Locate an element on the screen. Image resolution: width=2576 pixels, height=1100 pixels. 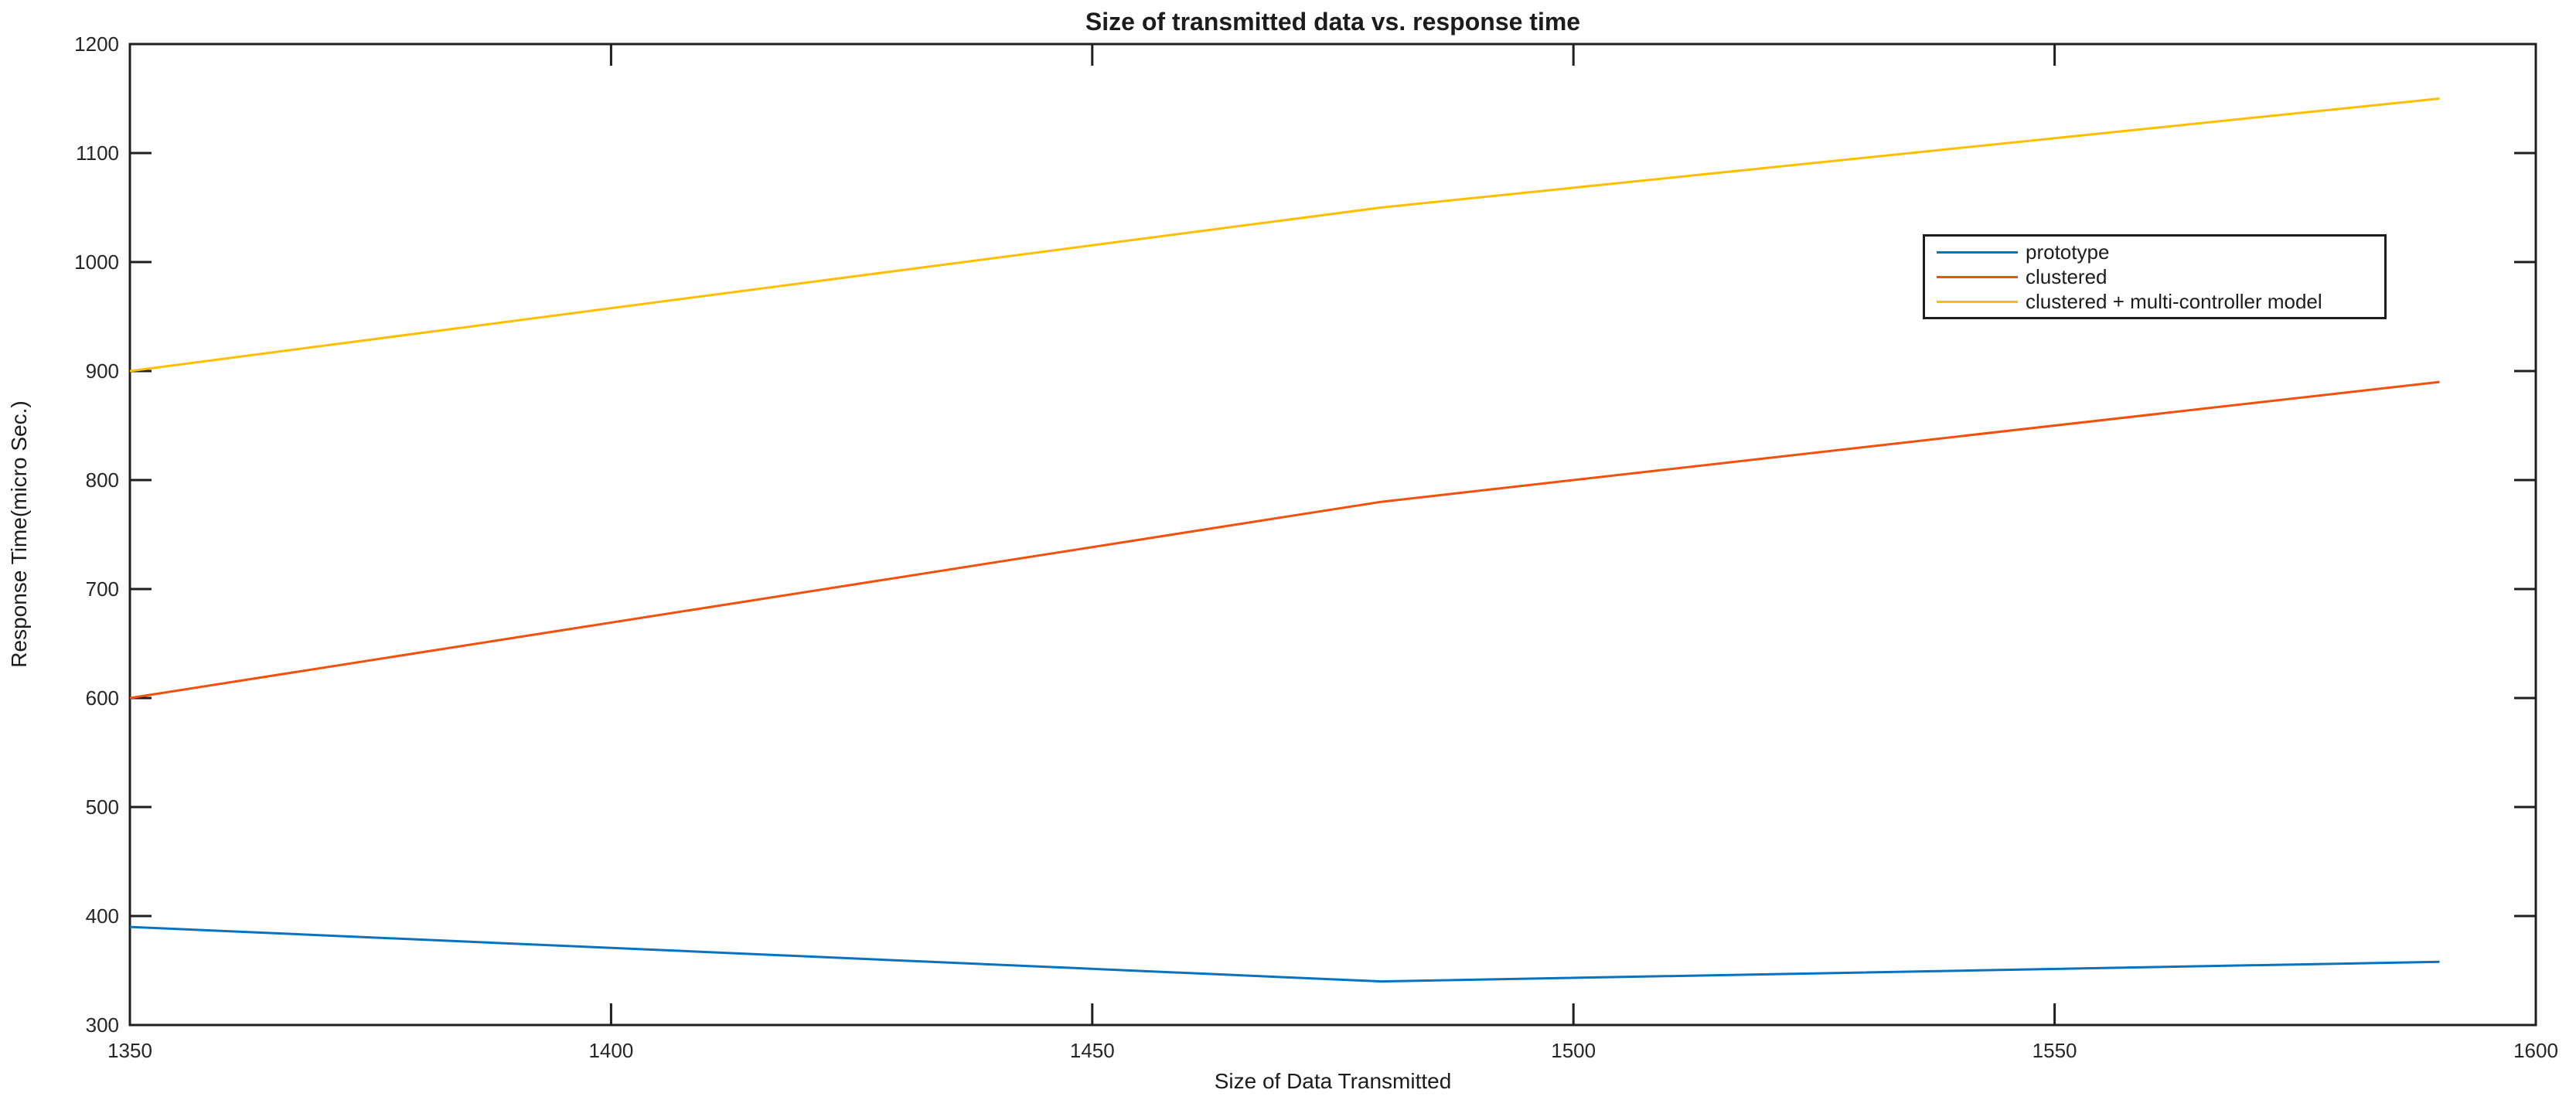
legend-line-sample-prototype is located at coordinates (1977, 252).